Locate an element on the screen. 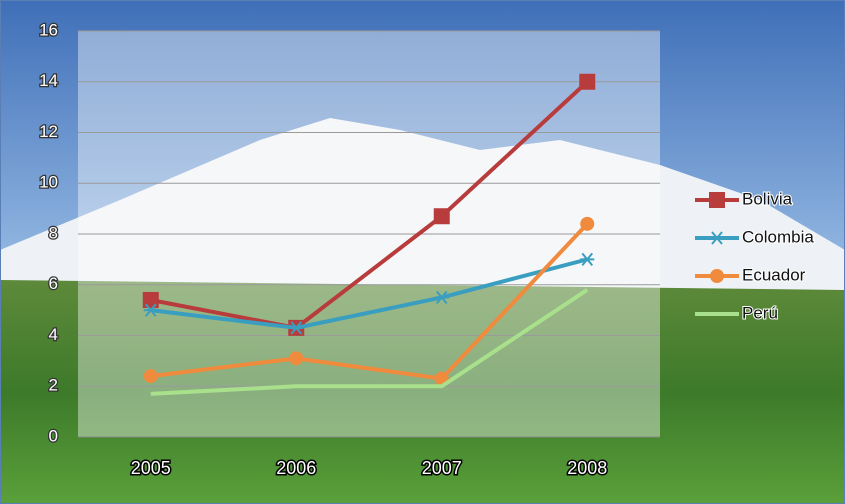 The width and height of the screenshot is (845, 504). x-tick-label: 2005 is located at coordinates (151, 468).